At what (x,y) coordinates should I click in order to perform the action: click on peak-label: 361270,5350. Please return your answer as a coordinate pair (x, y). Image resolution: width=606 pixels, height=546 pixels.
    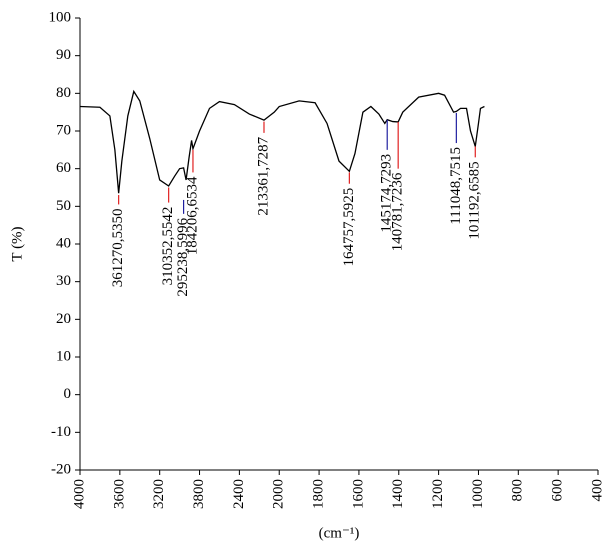
    Looking at the image, I should click on (118, 247).